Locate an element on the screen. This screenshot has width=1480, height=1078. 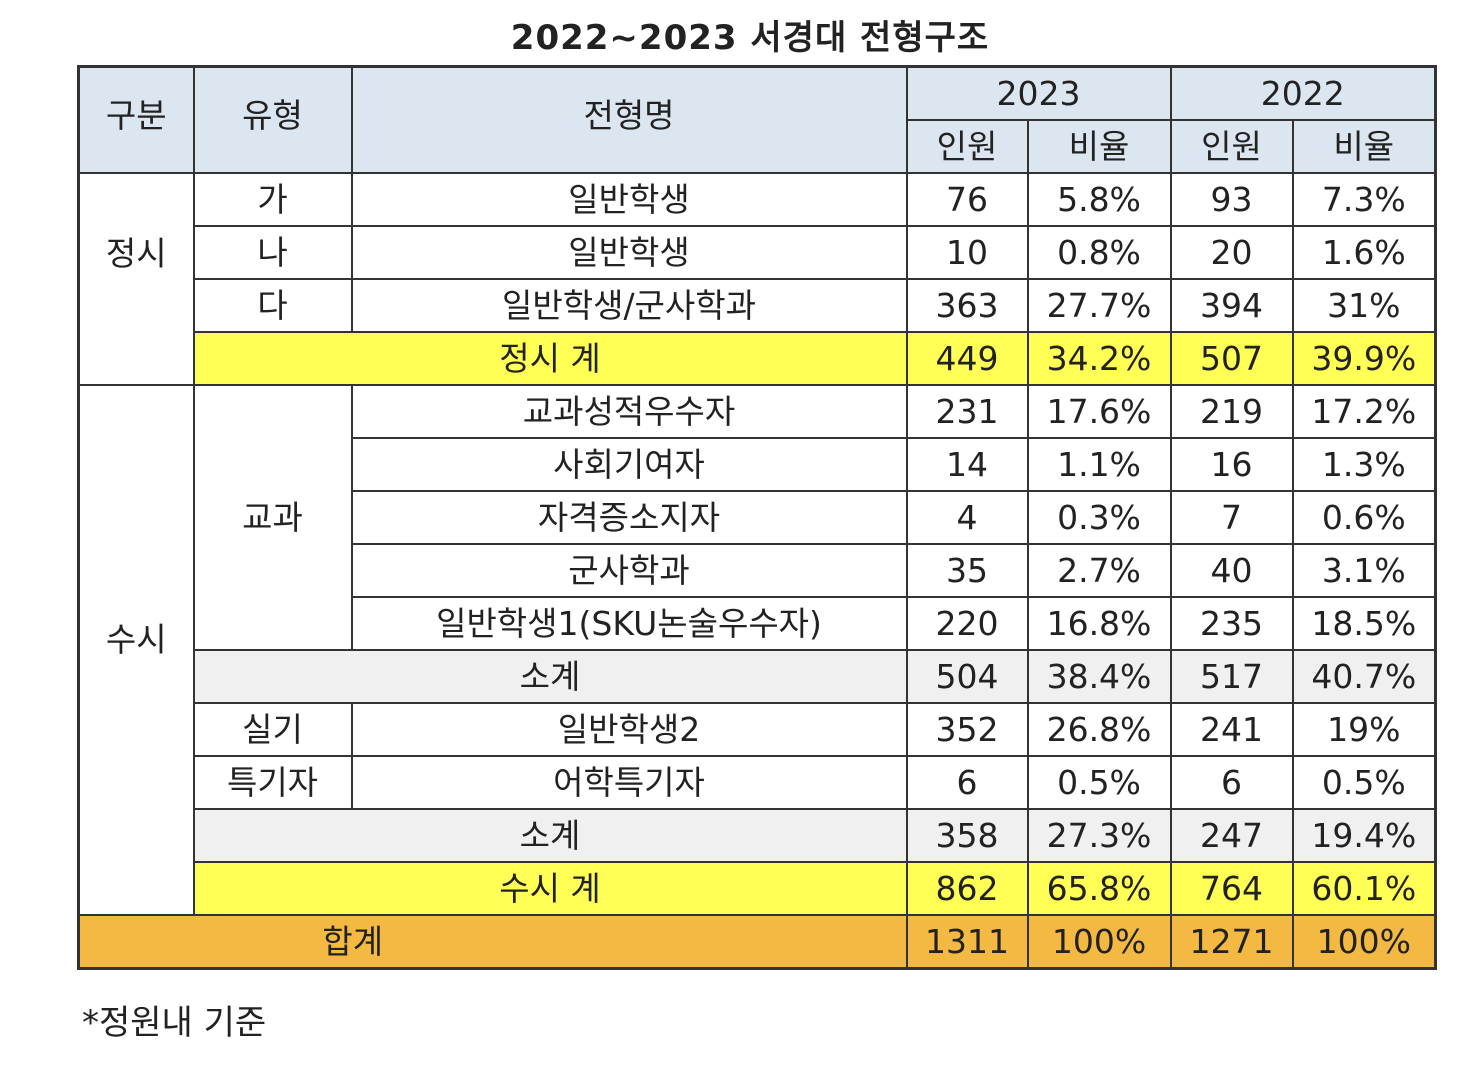
header-ratio-2022: 비율 is located at coordinates (1364, 146).